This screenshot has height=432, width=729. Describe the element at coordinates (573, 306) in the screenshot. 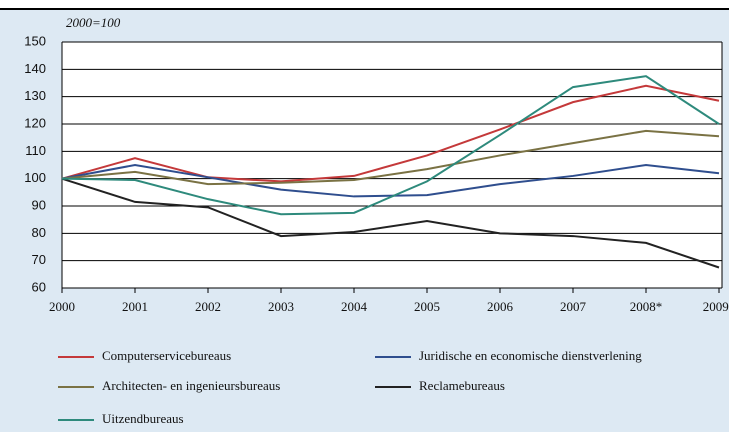

I see `x-tick-label: 2007` at that location.